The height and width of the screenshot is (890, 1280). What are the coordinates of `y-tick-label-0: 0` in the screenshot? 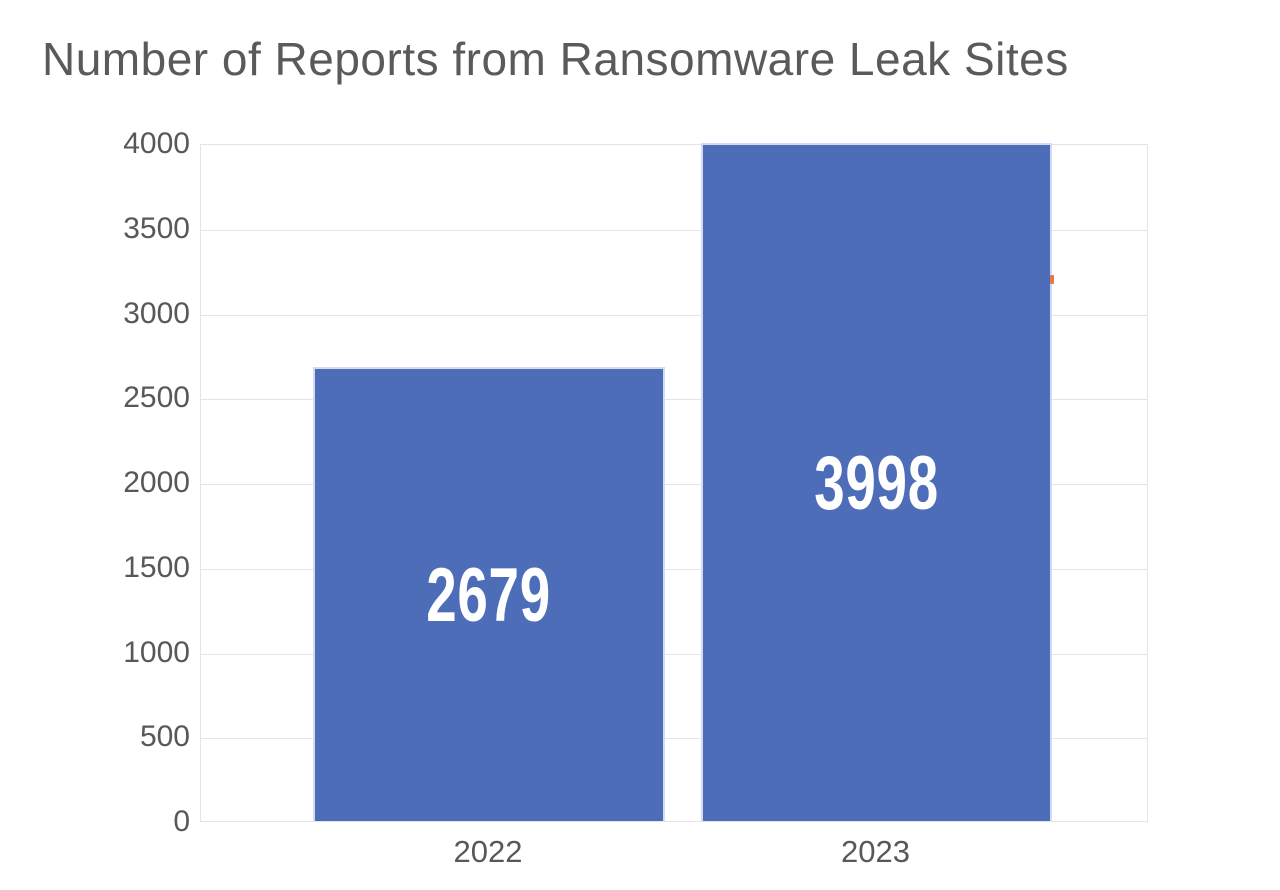 It's located at (181, 821).